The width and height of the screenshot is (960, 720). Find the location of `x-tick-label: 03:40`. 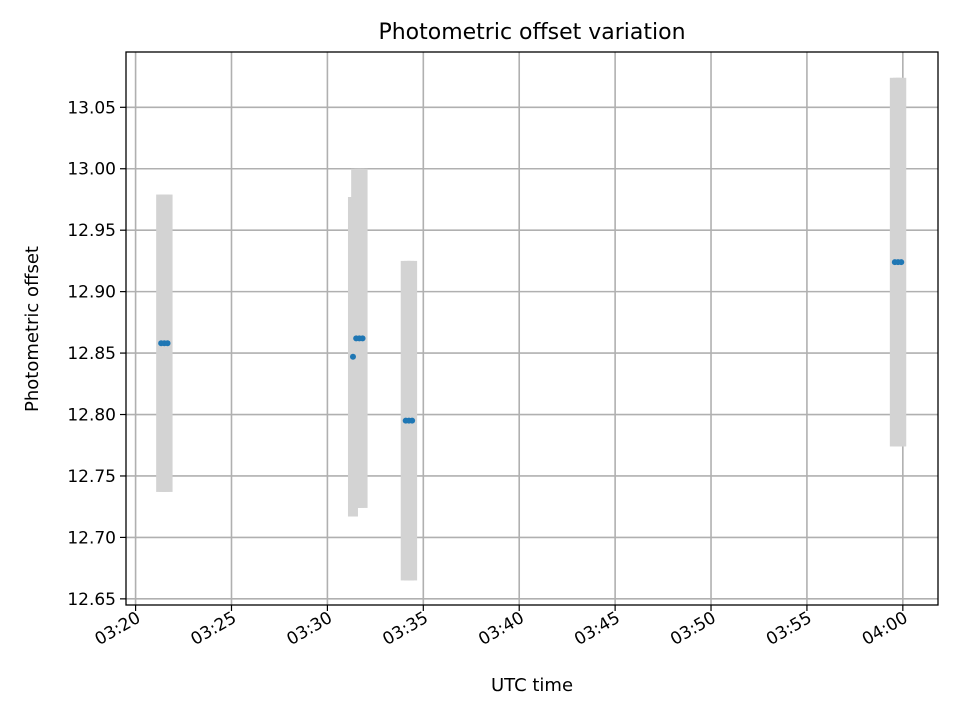

x-tick-label: 03:40 is located at coordinates (501, 629).